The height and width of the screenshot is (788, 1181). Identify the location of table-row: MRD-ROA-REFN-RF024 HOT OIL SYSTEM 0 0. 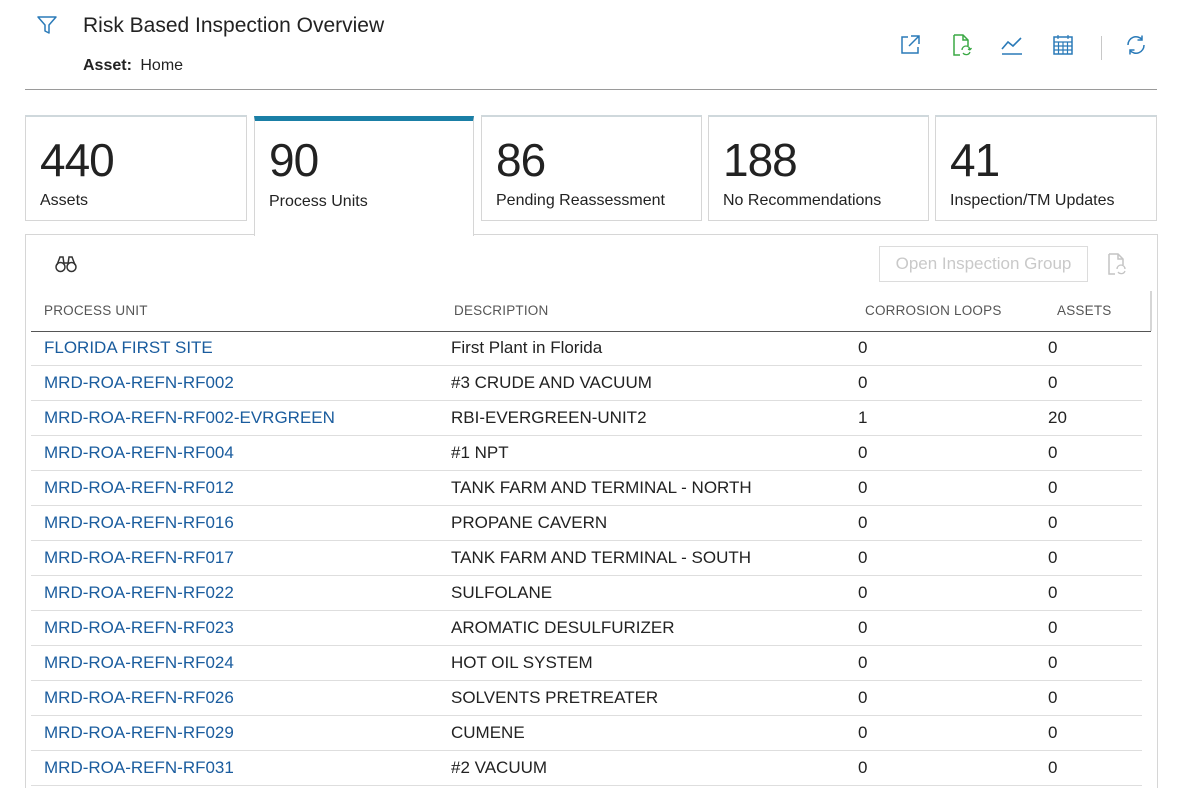
(586, 663).